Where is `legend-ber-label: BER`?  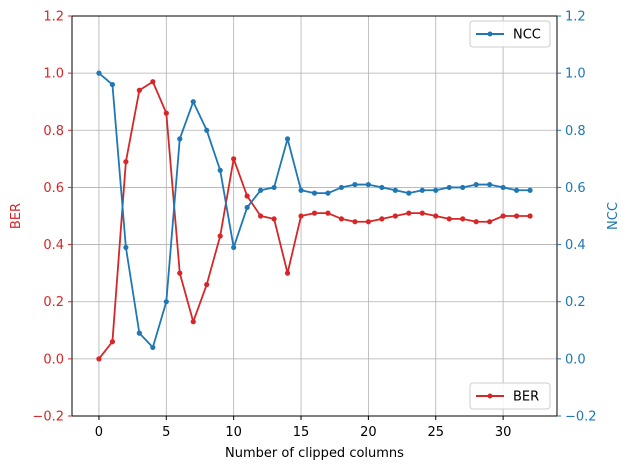 legend-ber-label: BER is located at coordinates (526, 397).